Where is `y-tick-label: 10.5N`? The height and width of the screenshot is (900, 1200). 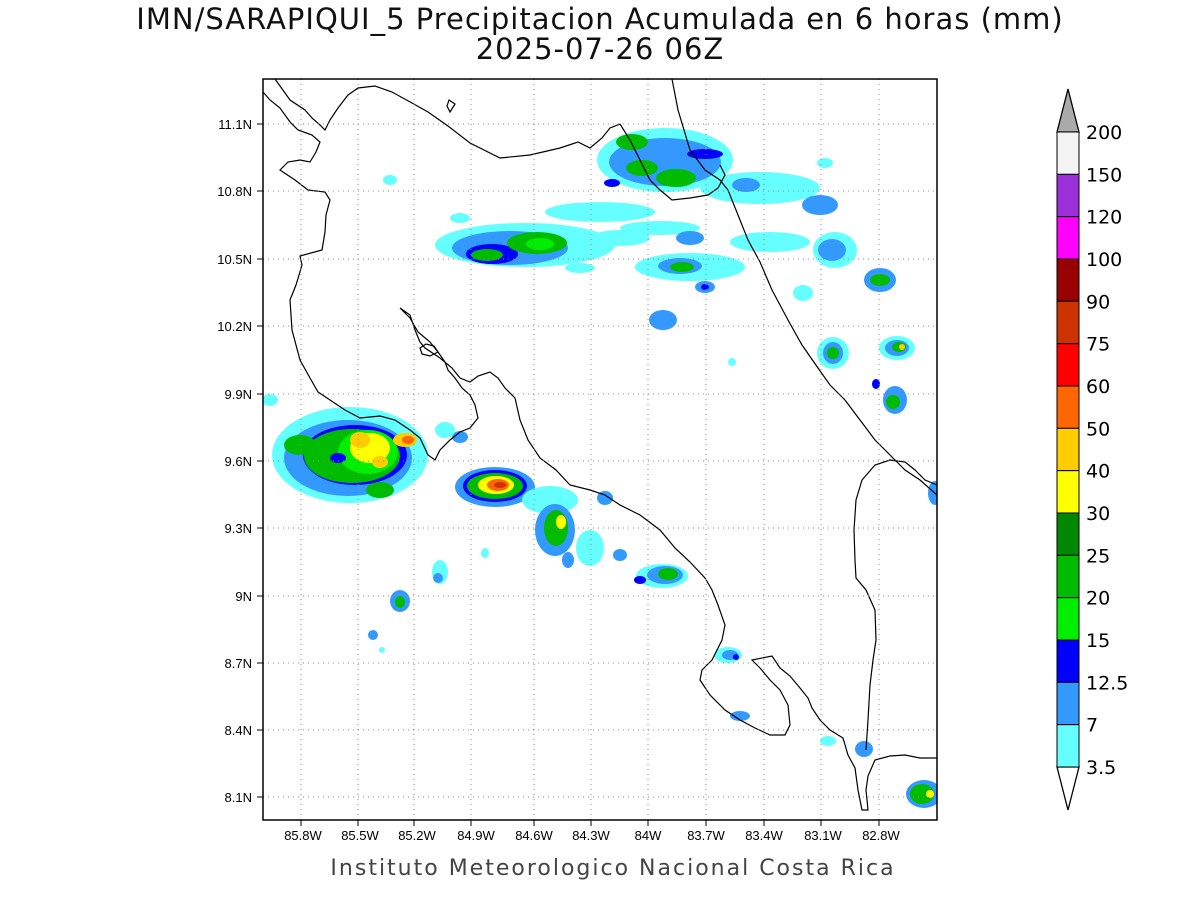 y-tick-label: 10.5N is located at coordinates (234, 259).